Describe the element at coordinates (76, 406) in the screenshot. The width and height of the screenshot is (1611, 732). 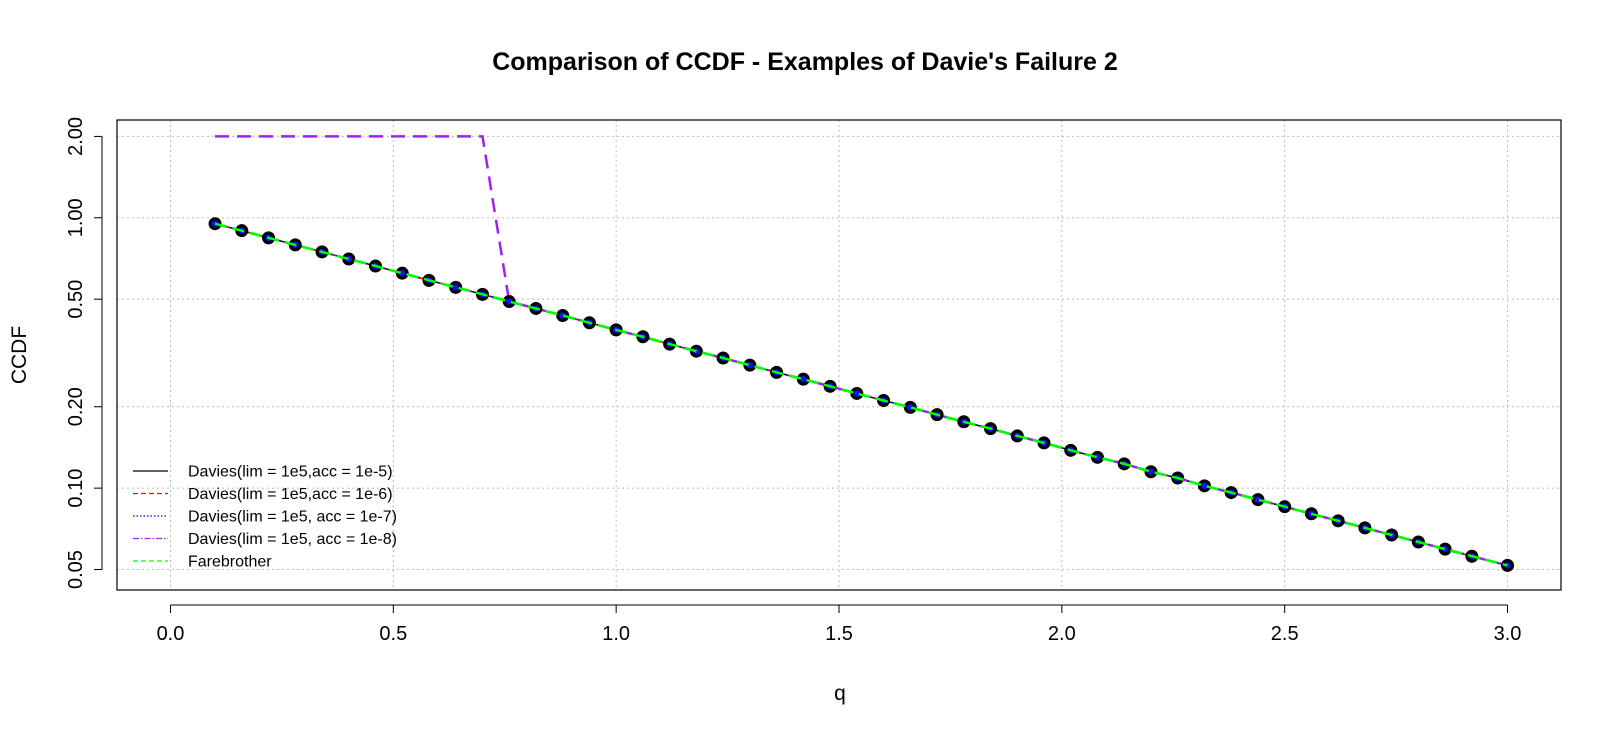
I see `y-tick-label: 0.20` at that location.